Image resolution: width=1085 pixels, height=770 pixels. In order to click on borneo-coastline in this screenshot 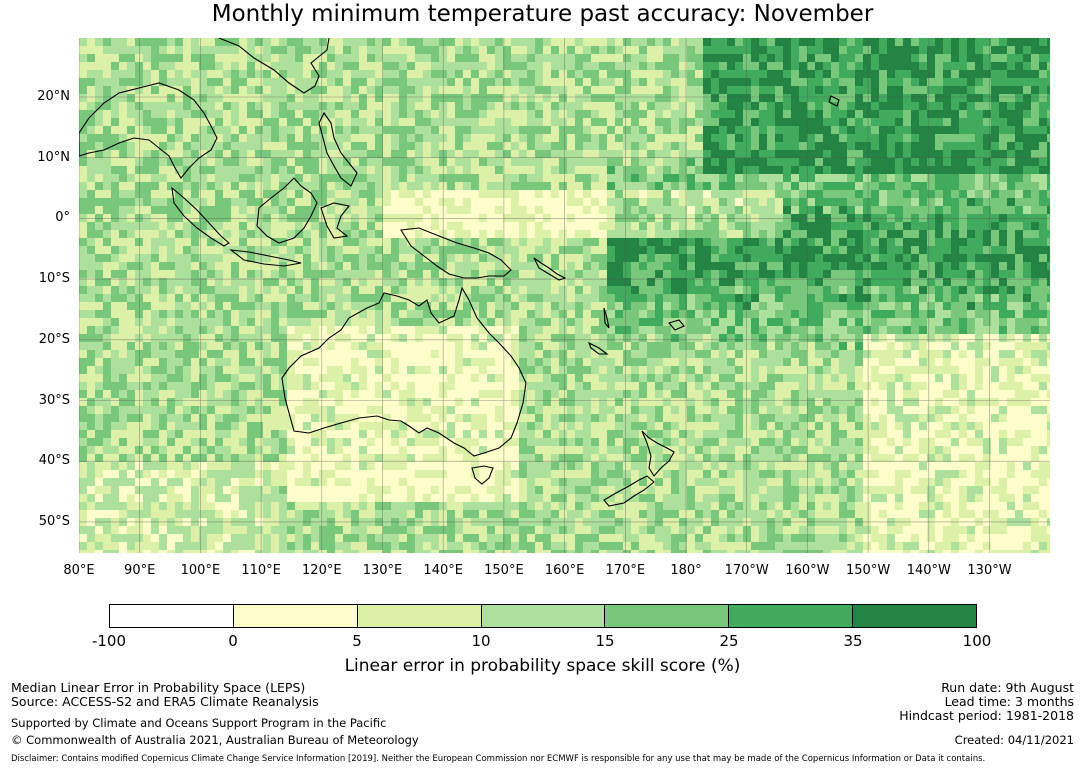, I will do `click(287, 210)`.